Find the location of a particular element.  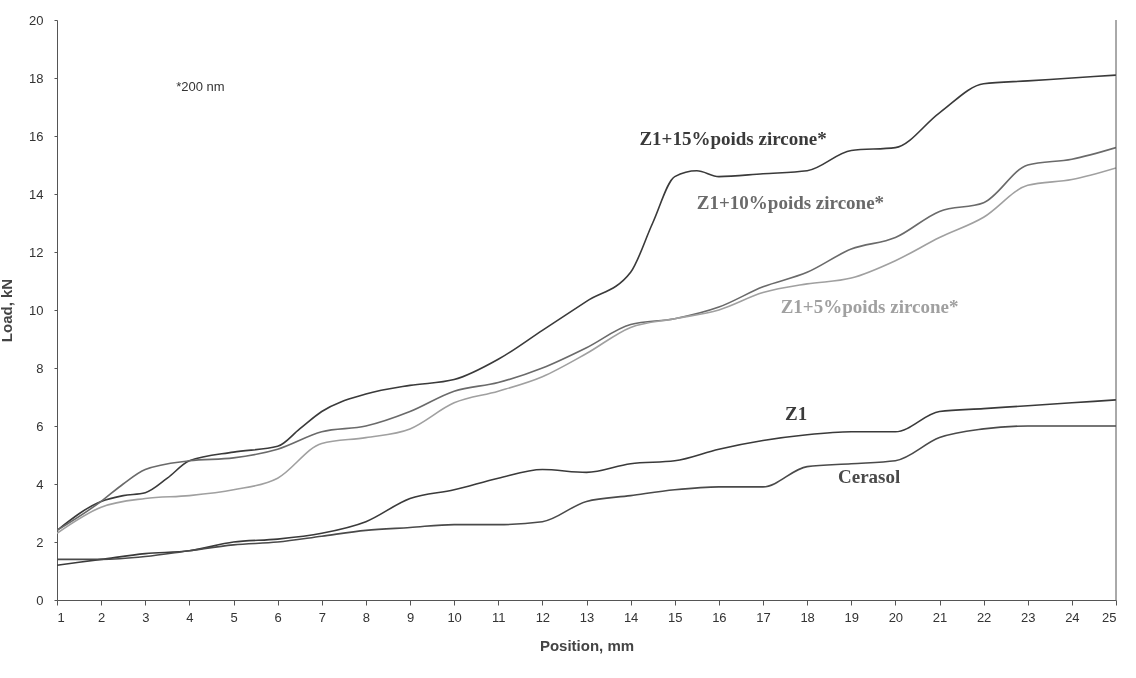

x-tick-label: 7 is located at coordinates (322, 617).